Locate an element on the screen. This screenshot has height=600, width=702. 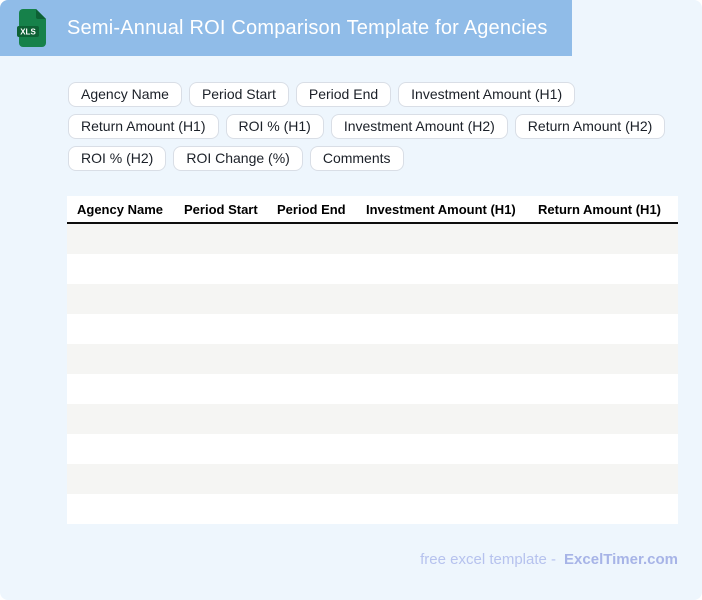
table-header-cell: Return Amount (H1) is located at coordinates (600, 209).